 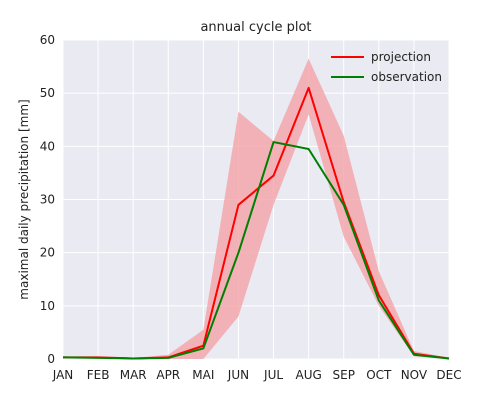 What do you see at coordinates (414, 375) in the screenshot?
I see `x-tick-label: NOV` at bounding box center [414, 375].